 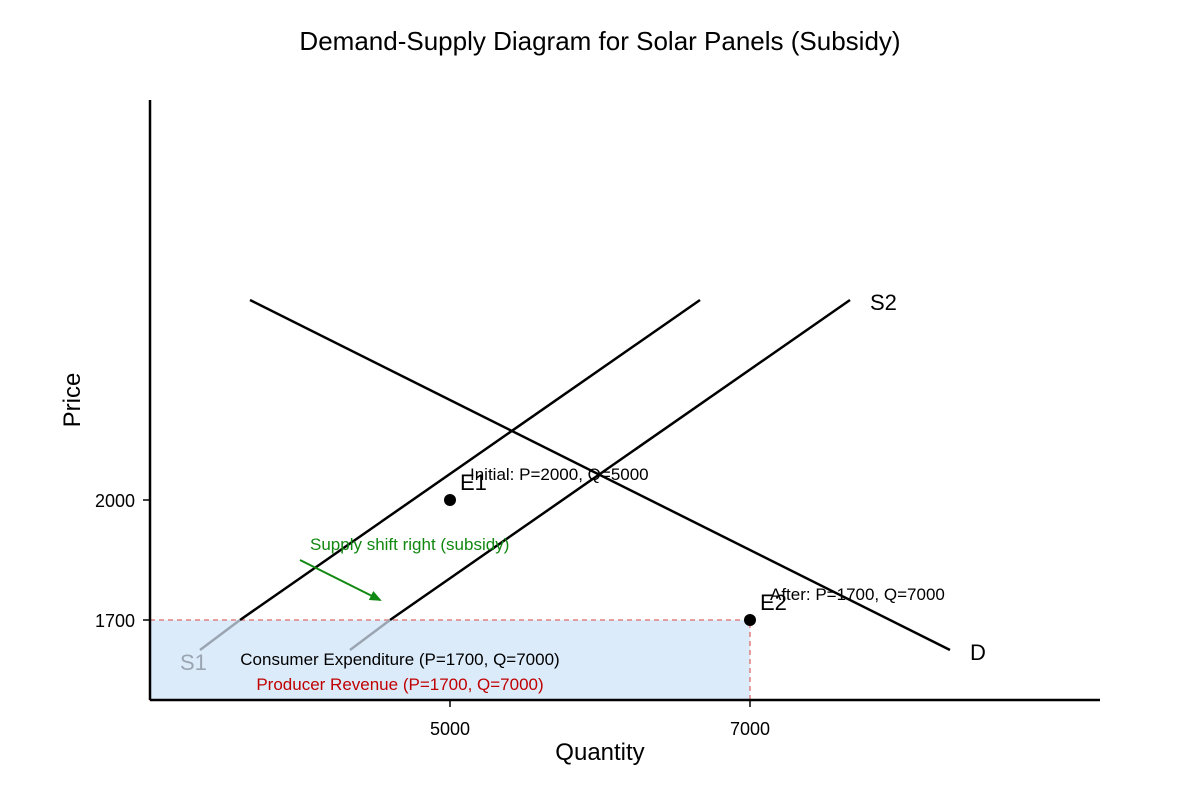 What do you see at coordinates (857, 594) in the screenshot?
I see `e2-note: After: P=1700, Q=7000` at bounding box center [857, 594].